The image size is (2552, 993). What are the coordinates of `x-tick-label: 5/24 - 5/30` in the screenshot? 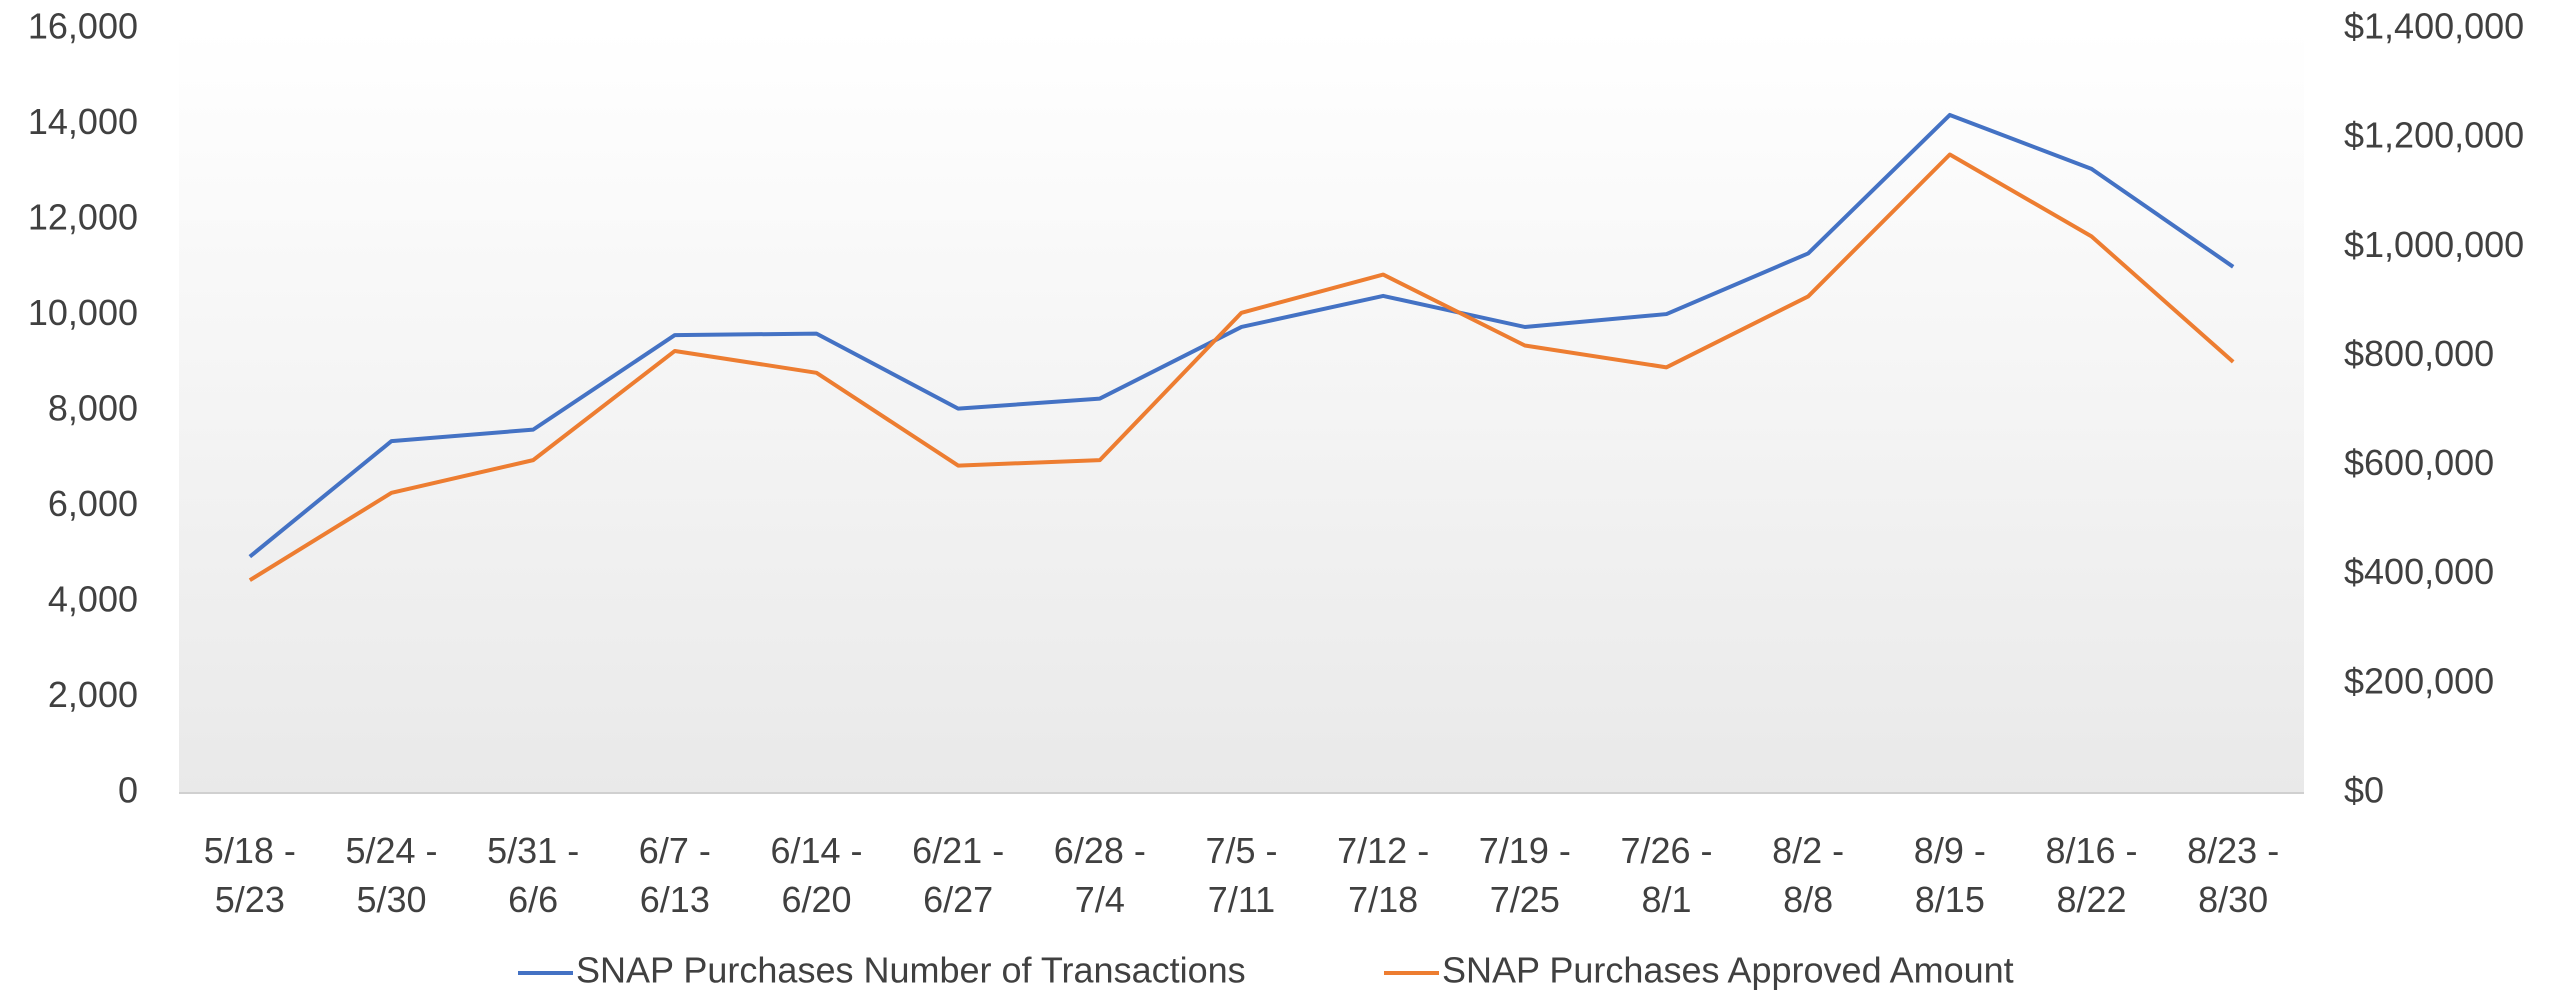 It's located at (391, 875).